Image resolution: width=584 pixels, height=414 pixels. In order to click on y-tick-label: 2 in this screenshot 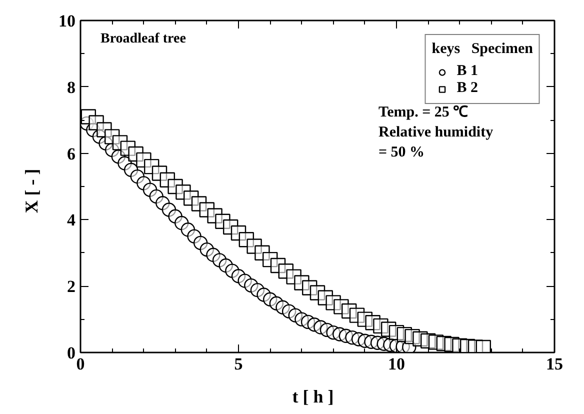, I will do `click(71, 286)`.